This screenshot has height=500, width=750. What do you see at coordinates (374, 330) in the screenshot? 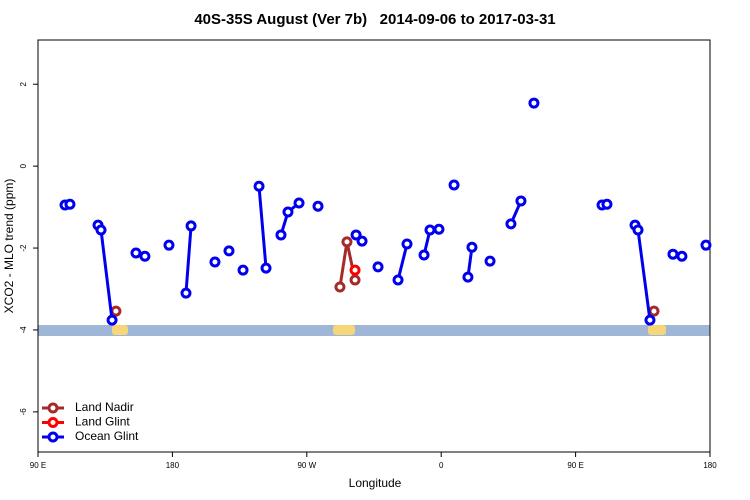
I see `land-band` at bounding box center [374, 330].